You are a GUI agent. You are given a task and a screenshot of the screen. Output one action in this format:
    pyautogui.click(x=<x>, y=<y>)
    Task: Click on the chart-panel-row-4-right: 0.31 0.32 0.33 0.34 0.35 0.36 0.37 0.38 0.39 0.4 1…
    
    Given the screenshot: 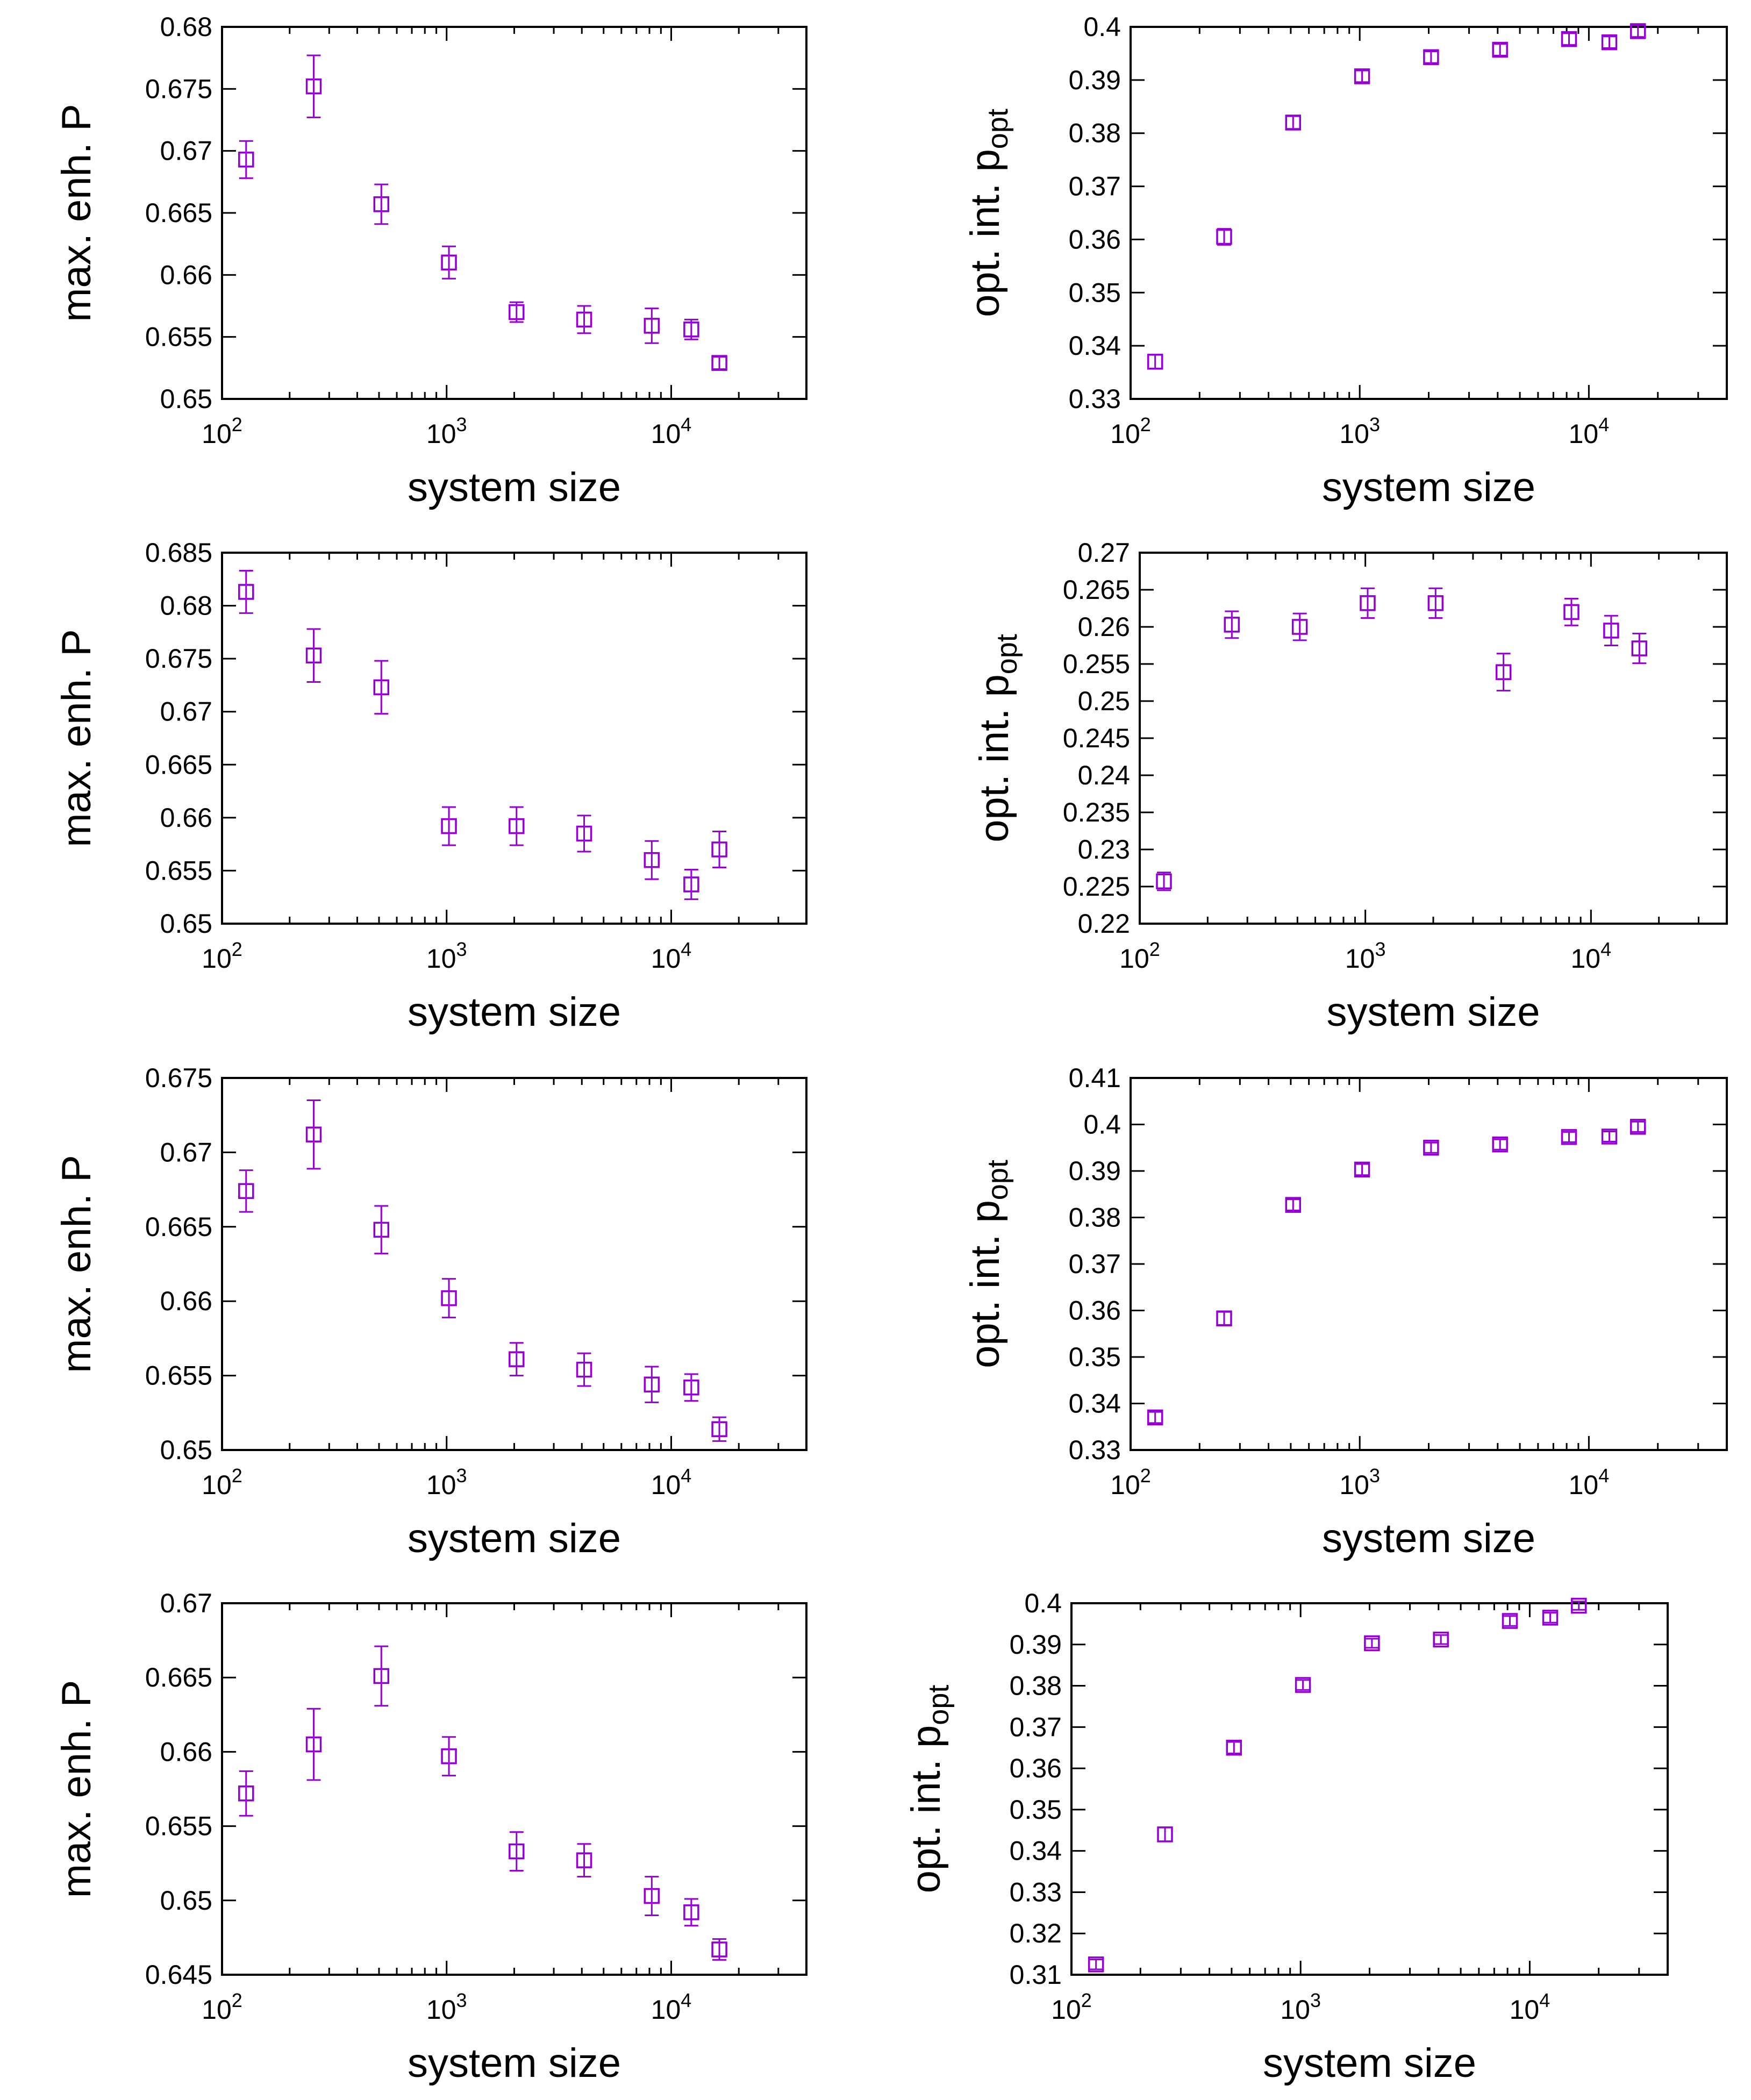 What is the action you would take?
    pyautogui.click(x=1286, y=1837)
    